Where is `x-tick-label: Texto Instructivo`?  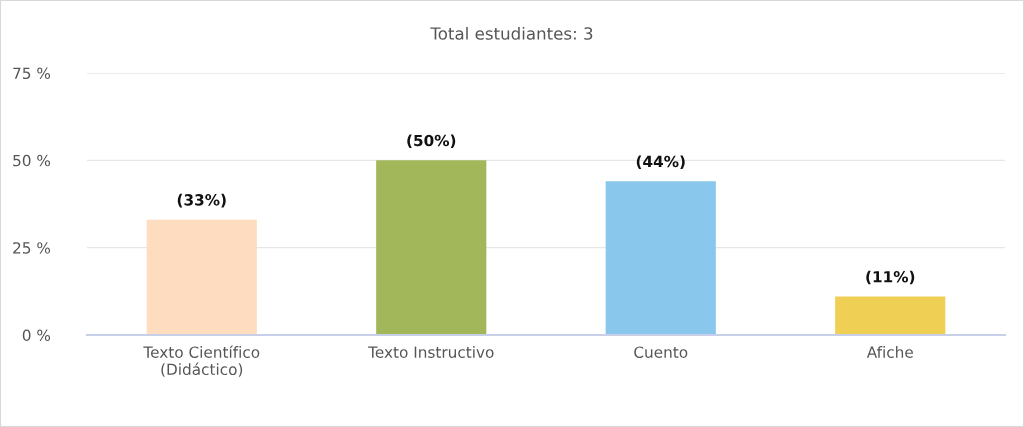 x-tick-label: Texto Instructivo is located at coordinates (431, 352).